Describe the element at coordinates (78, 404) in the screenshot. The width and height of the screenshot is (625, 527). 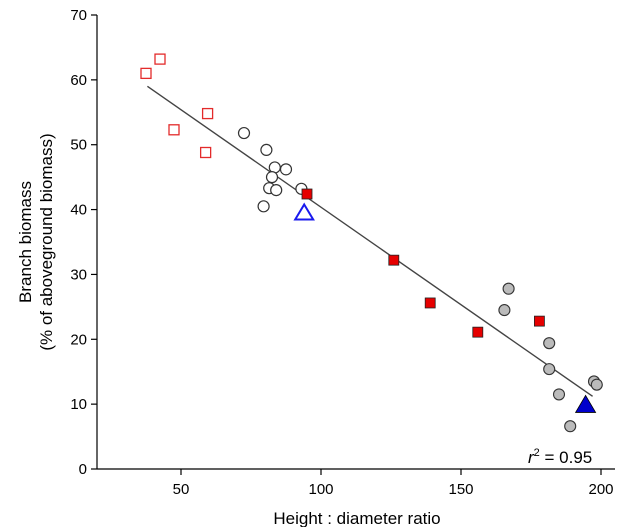
I see `y-tick-label: 10` at that location.